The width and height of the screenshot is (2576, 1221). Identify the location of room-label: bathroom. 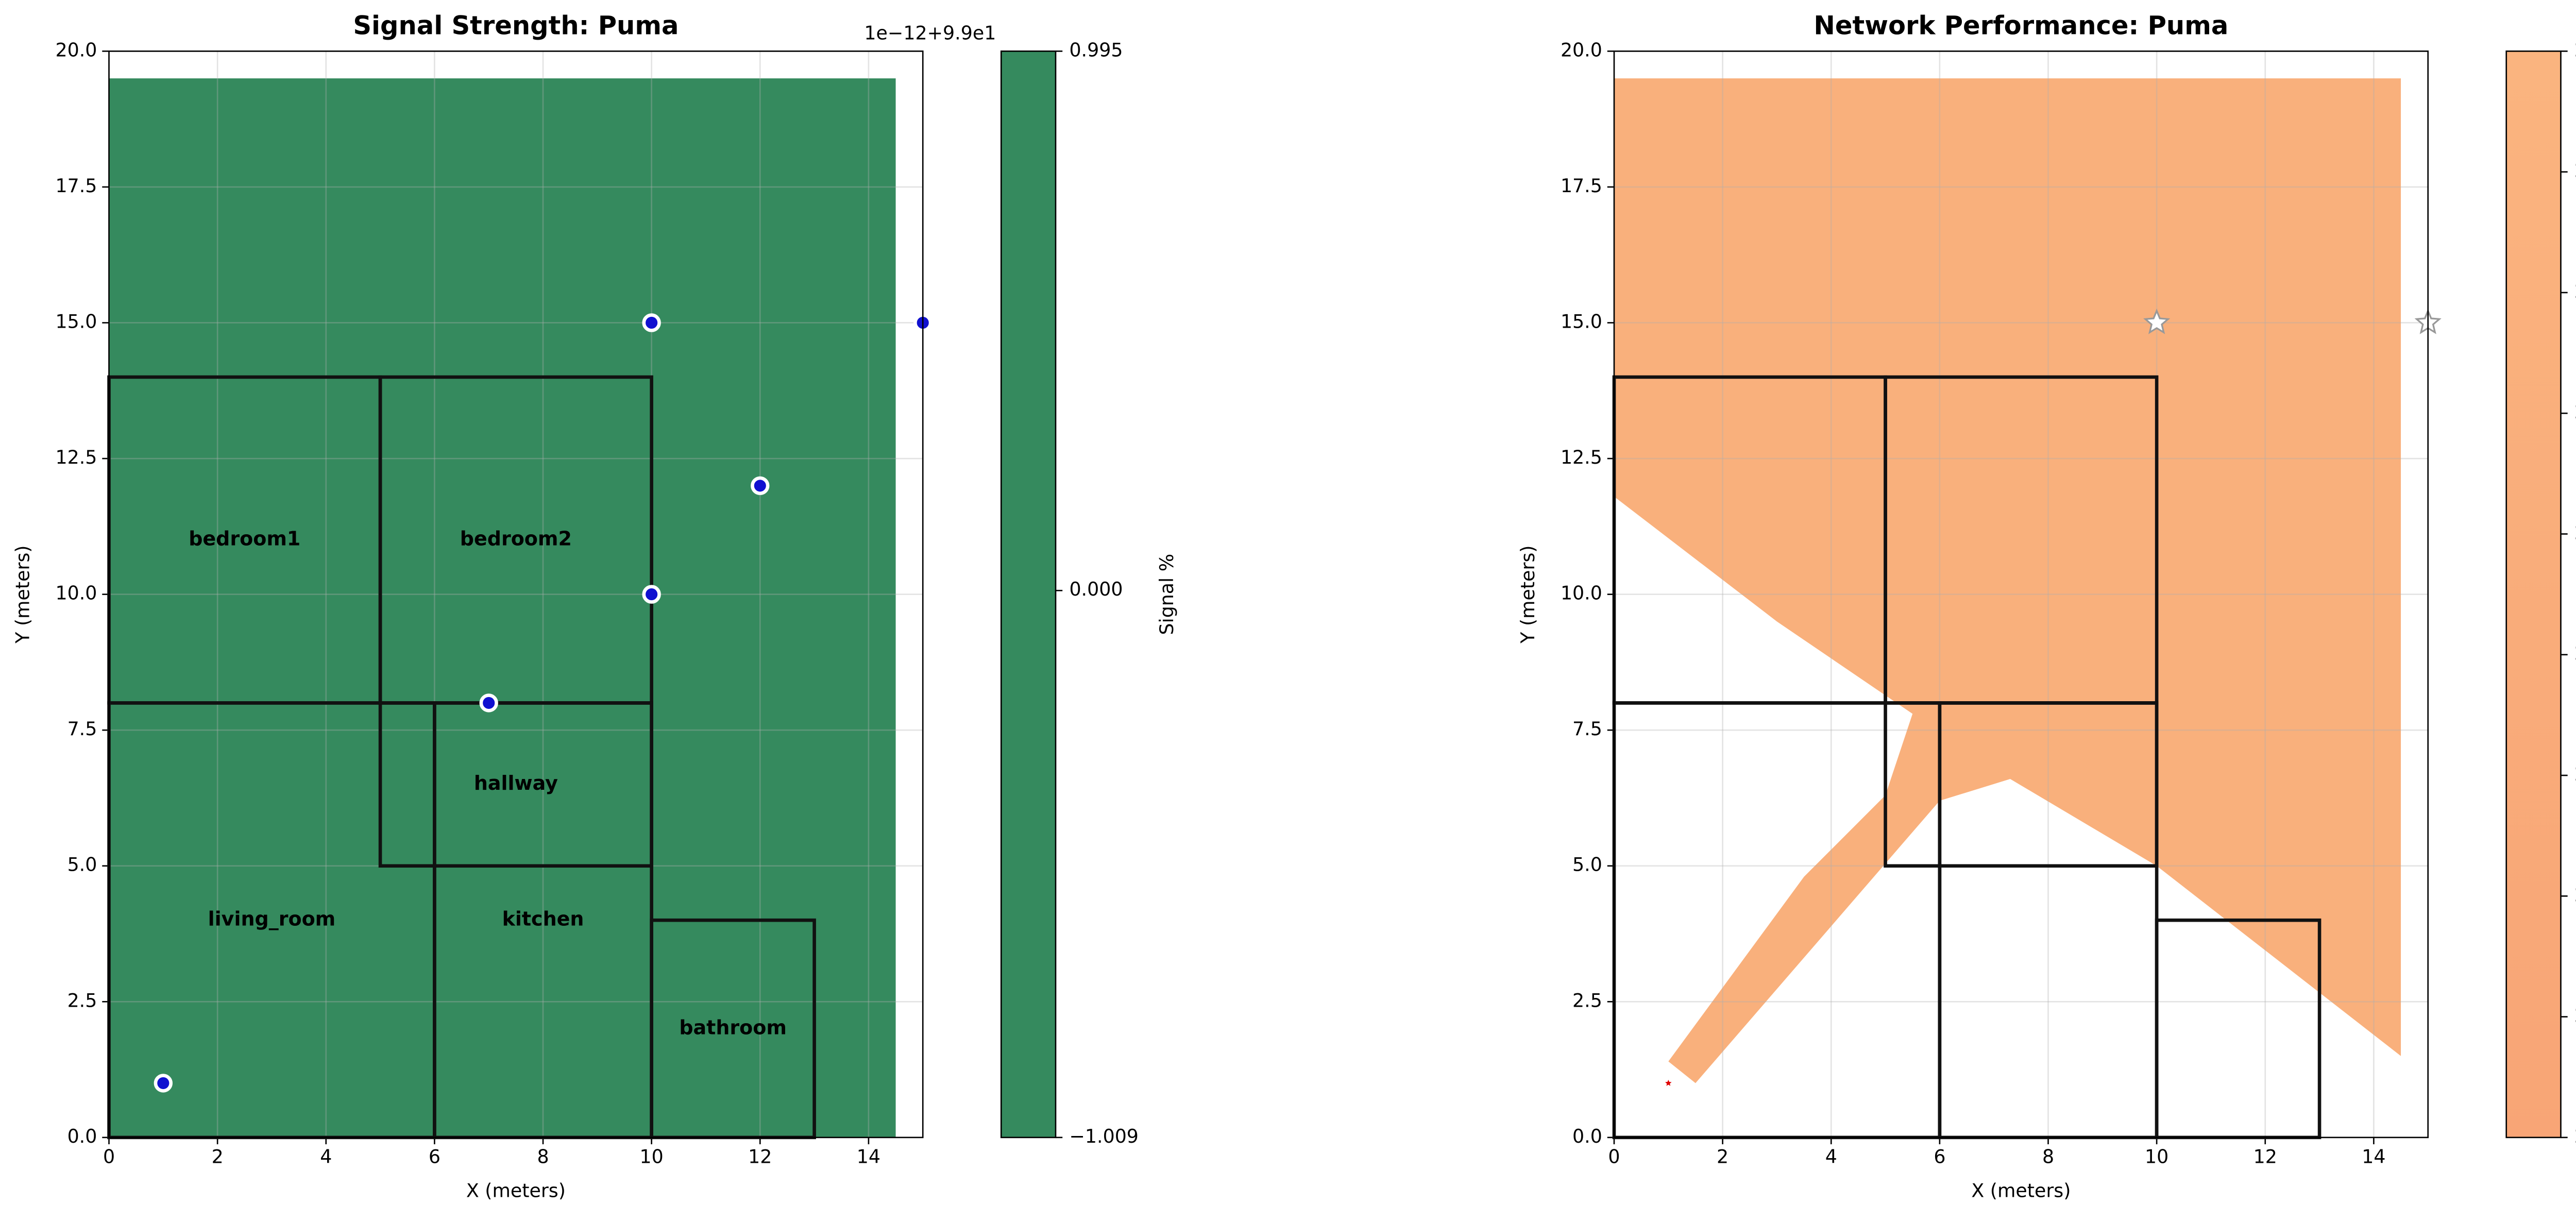
(733, 1027).